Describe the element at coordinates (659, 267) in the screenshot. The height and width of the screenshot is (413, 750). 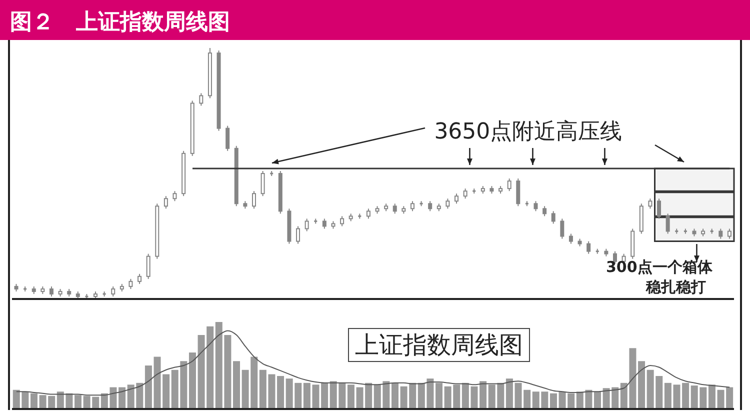
I see `annotation: 300点一个箱体` at that location.